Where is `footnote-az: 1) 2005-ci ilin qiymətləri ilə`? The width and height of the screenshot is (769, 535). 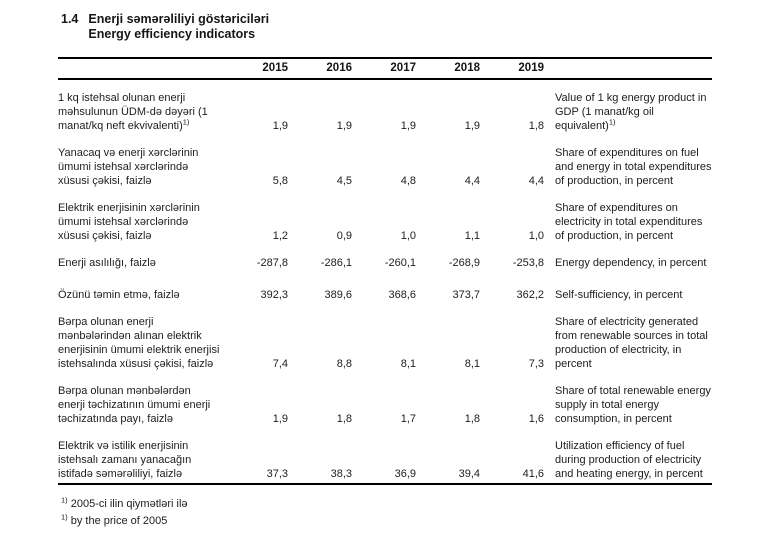
footnote-az: 1) 2005-ci ilin qiymətləri ilə is located at coordinates (124, 502).